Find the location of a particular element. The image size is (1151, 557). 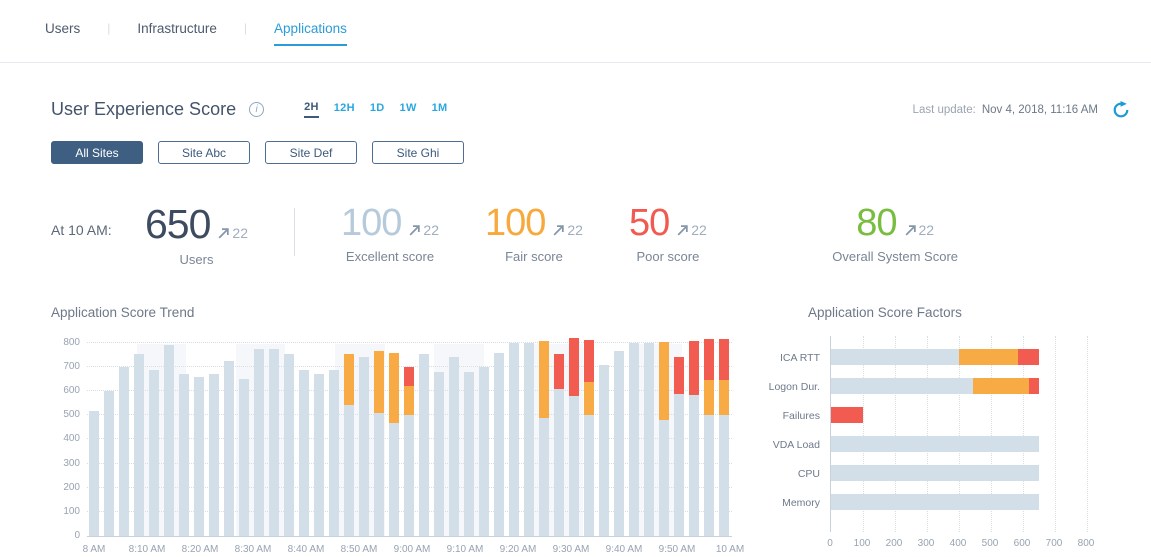

stat-delta: 22 is located at coordinates (567, 230).